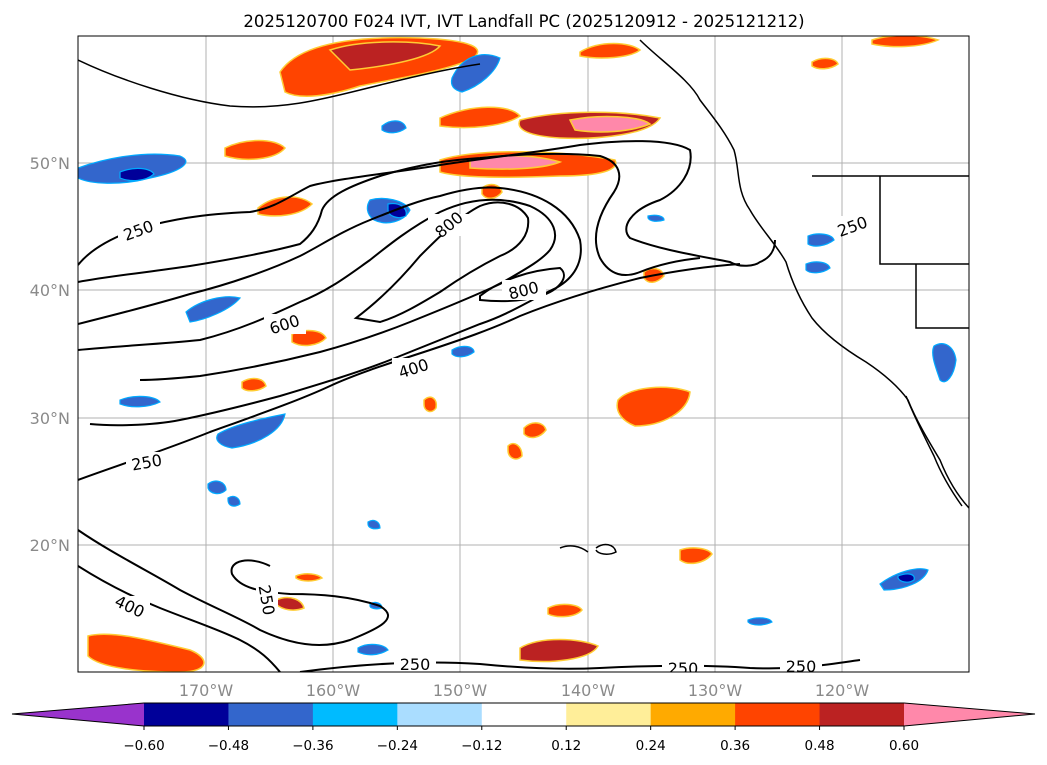  Describe the element at coordinates (179, 618) in the screenshot. I see `contour-400-sw` at that location.